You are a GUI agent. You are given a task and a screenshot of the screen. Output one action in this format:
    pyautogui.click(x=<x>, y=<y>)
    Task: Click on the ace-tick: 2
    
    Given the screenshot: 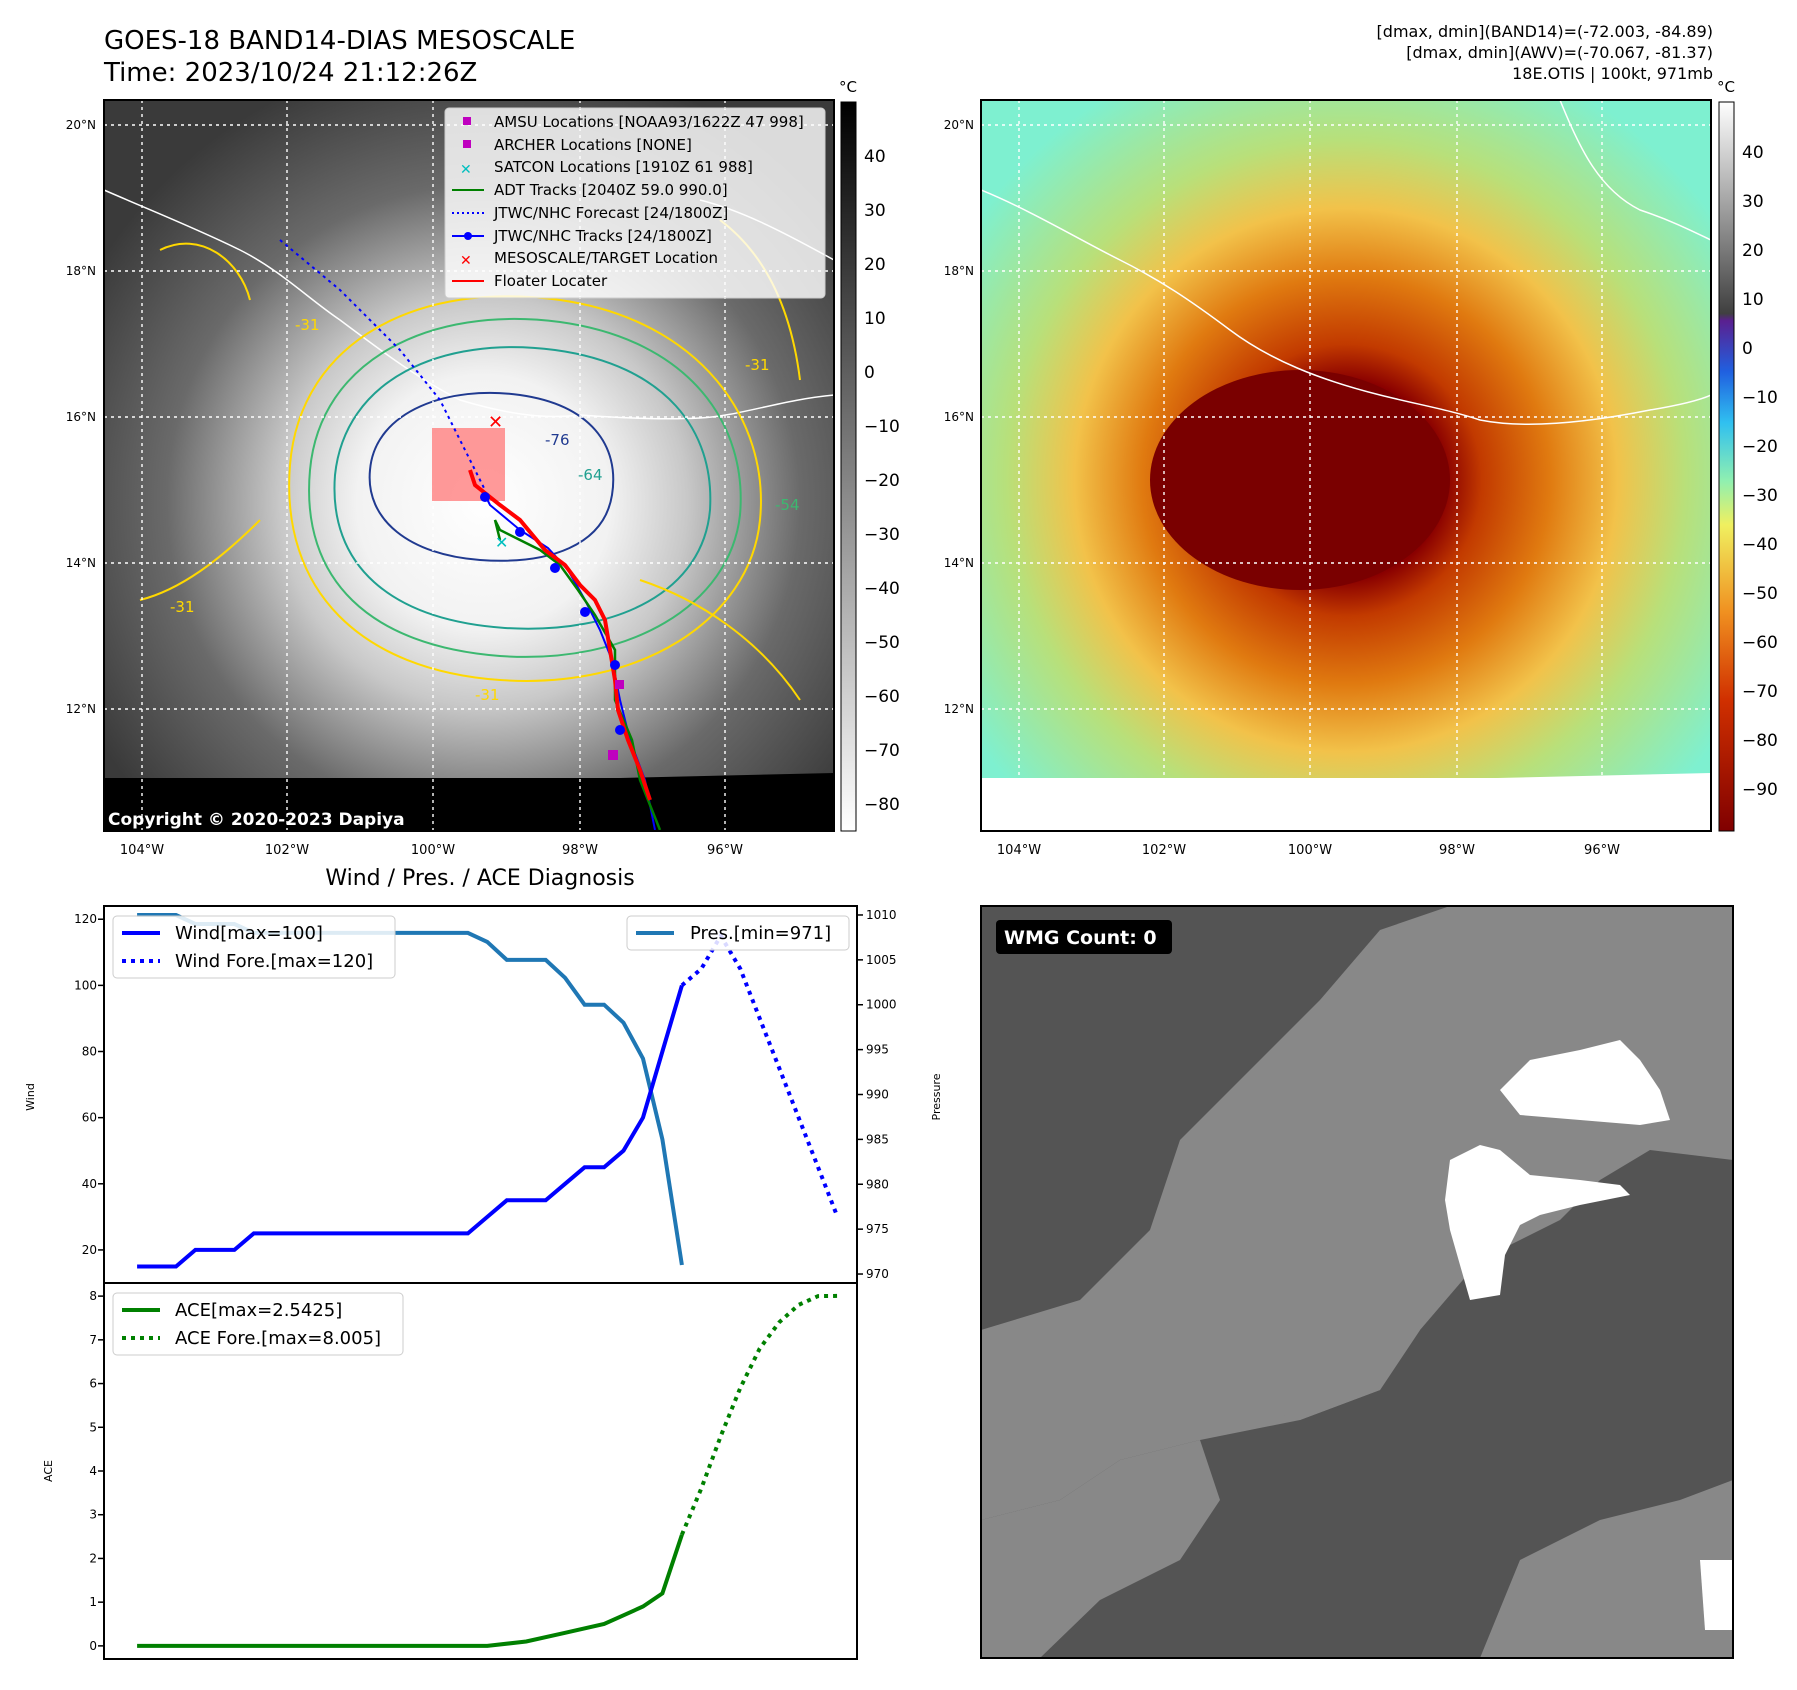 What is the action you would take?
    pyautogui.click(x=93, y=1558)
    